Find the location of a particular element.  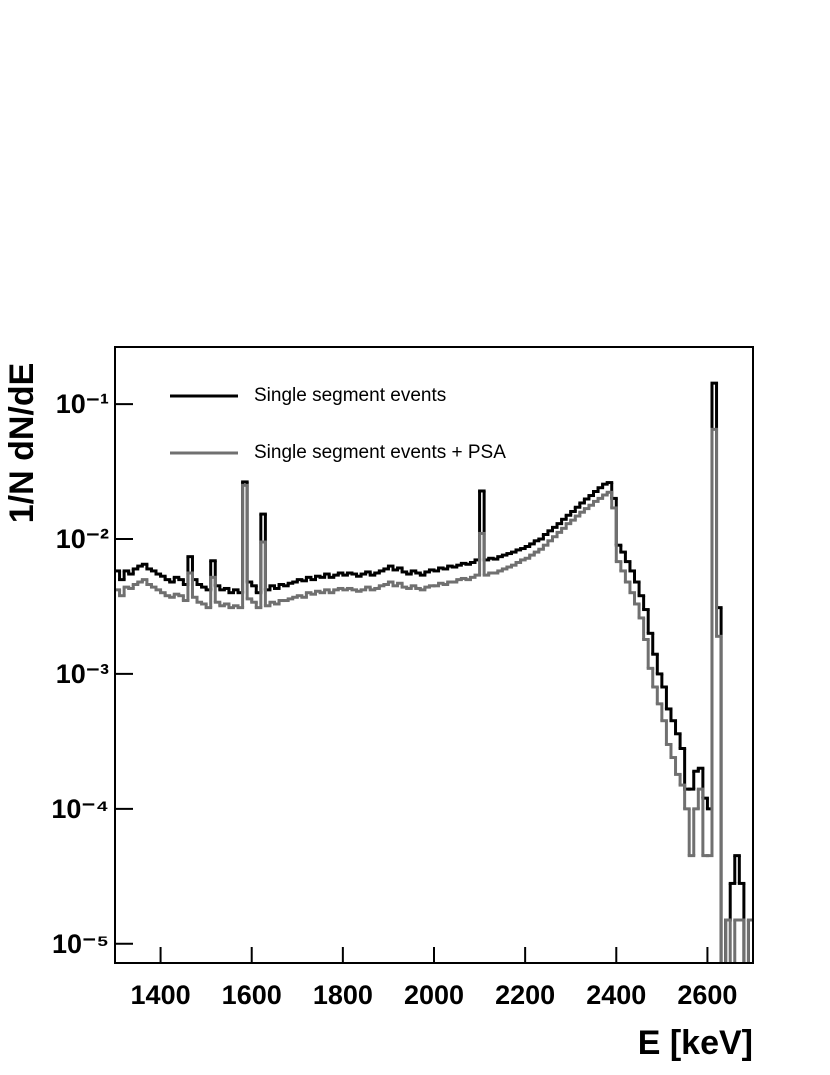

x-tick-label: 1600 is located at coordinates (252, 995).